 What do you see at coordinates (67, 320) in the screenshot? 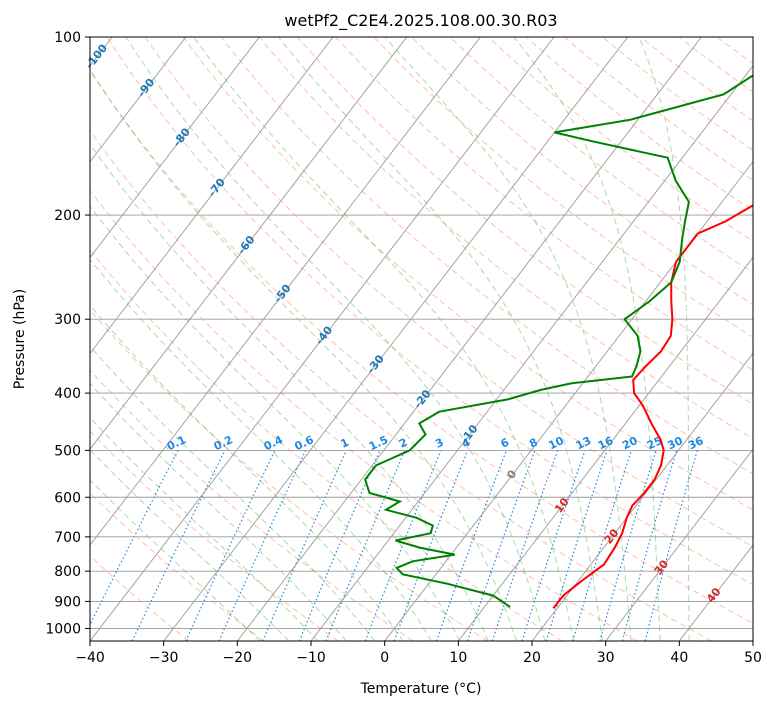
I see `y-tick-label: 300` at bounding box center [67, 320].